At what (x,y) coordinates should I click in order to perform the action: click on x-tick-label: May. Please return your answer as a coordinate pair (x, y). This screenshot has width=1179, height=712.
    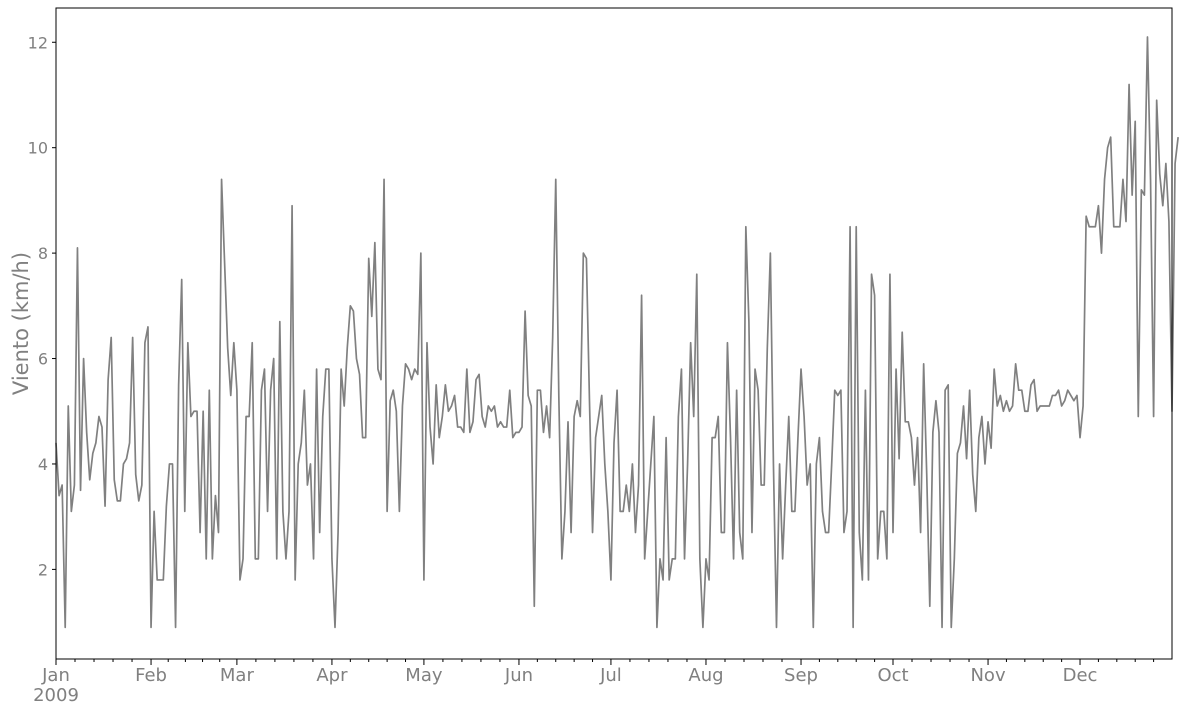
    Looking at the image, I should click on (424, 675).